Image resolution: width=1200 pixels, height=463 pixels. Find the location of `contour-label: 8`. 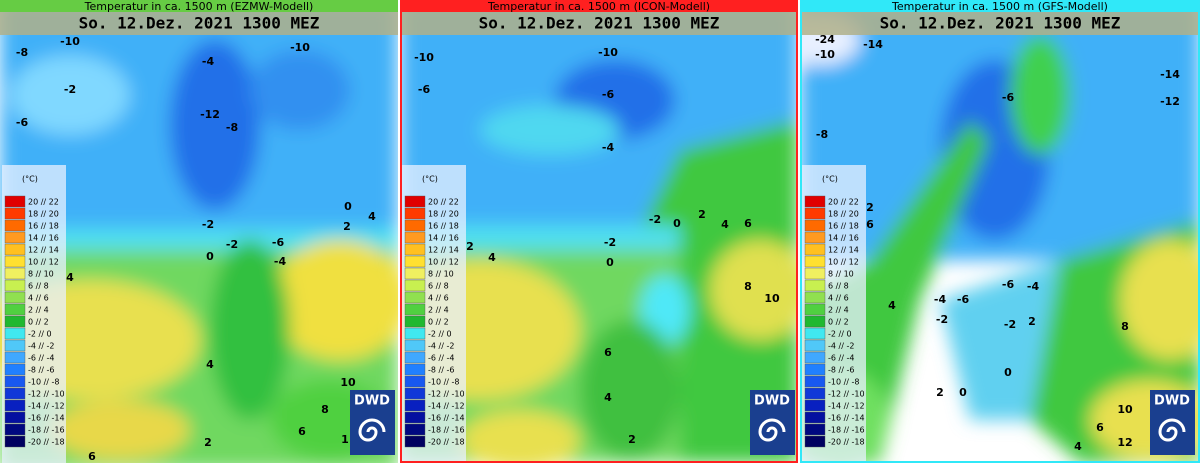

contour-label: 8 is located at coordinates (748, 286).